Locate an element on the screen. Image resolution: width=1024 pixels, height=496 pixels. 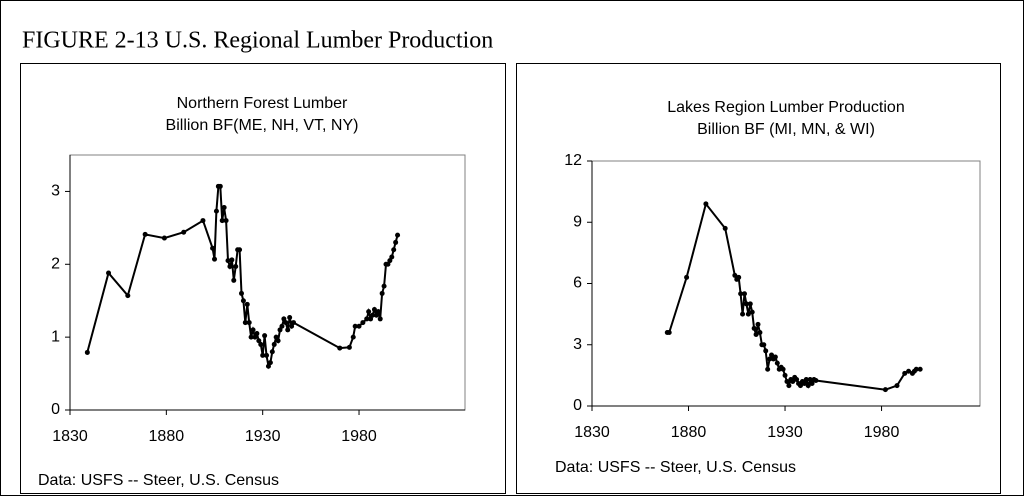
chart-subtitle: Billion BF (MI, MN, & WI) is located at coordinates (786, 129).